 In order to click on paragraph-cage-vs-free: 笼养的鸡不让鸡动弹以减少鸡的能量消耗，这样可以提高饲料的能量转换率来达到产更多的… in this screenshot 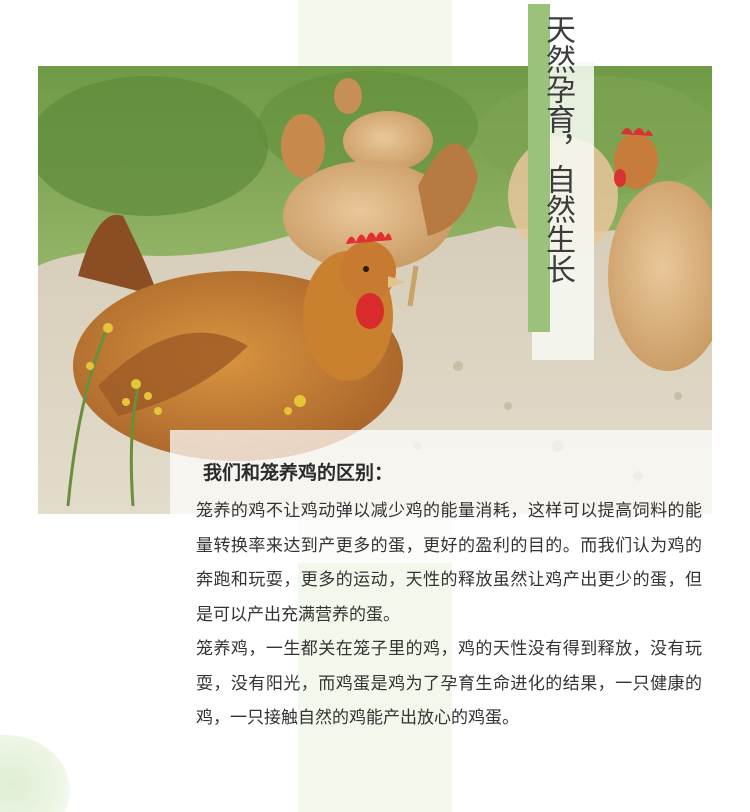, I will do `click(449, 563)`.